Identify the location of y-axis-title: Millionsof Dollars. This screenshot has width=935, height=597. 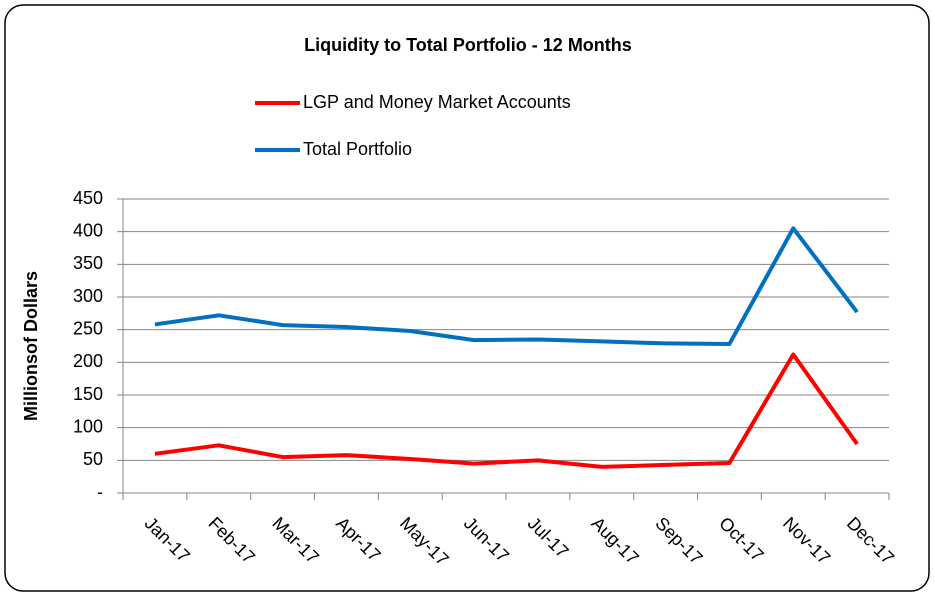
(31, 346).